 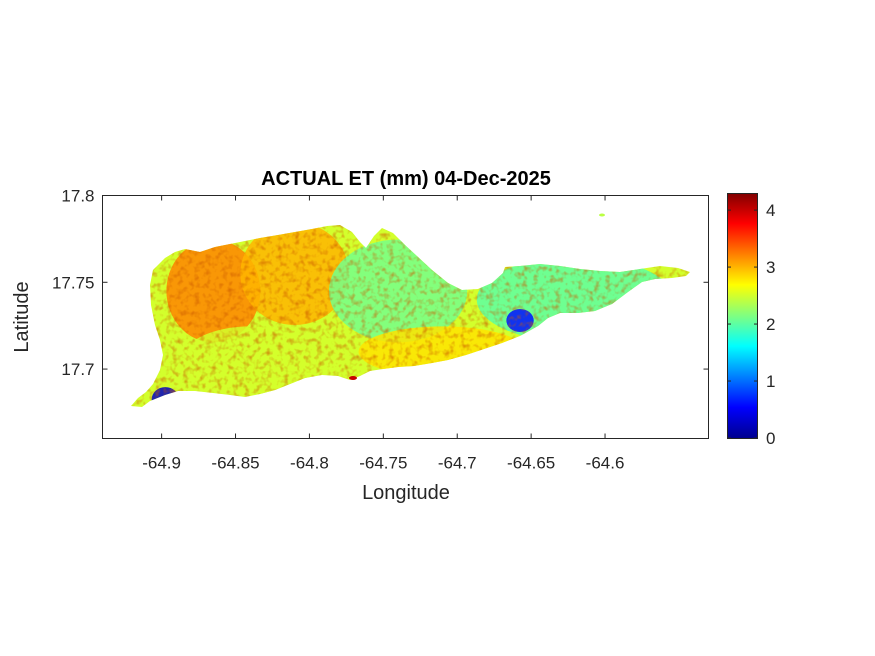 I want to click on x-tick-label: -64.6, so click(x=605, y=463).